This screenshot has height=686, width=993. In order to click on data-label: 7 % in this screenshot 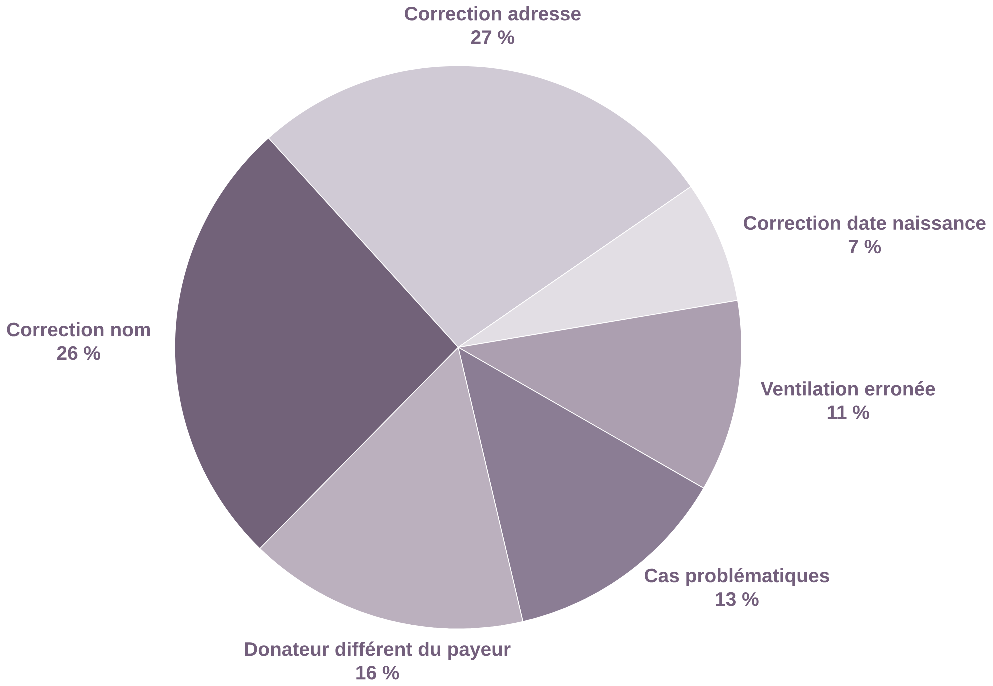, I will do `click(865, 247)`.